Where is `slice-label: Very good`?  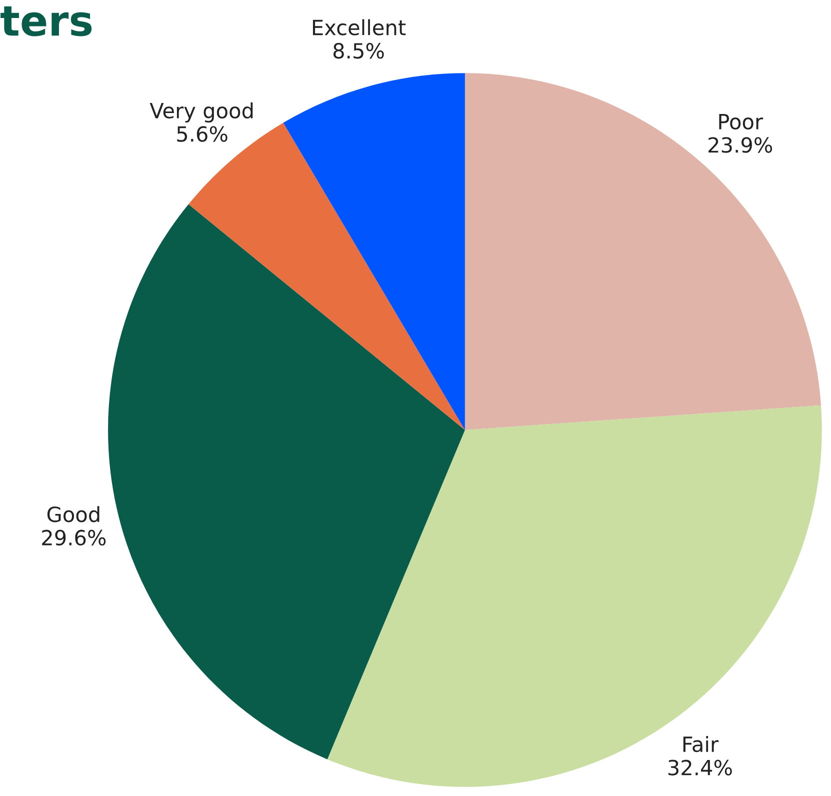
slice-label: Very good is located at coordinates (201, 112).